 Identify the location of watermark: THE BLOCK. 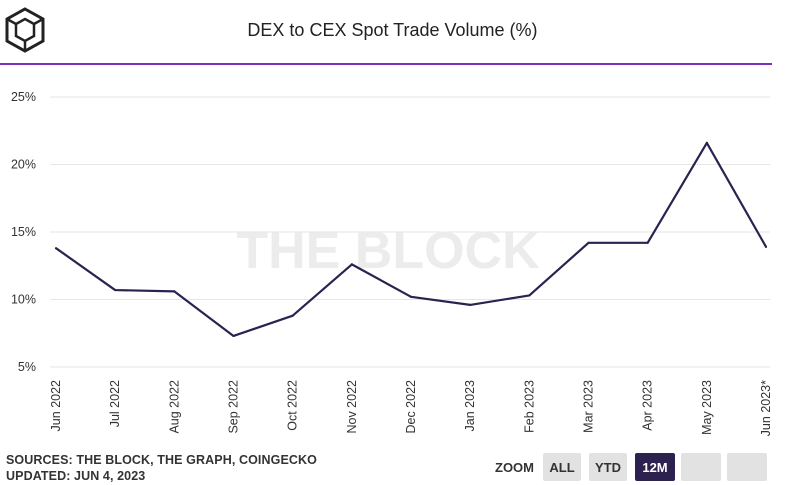
(388, 251).